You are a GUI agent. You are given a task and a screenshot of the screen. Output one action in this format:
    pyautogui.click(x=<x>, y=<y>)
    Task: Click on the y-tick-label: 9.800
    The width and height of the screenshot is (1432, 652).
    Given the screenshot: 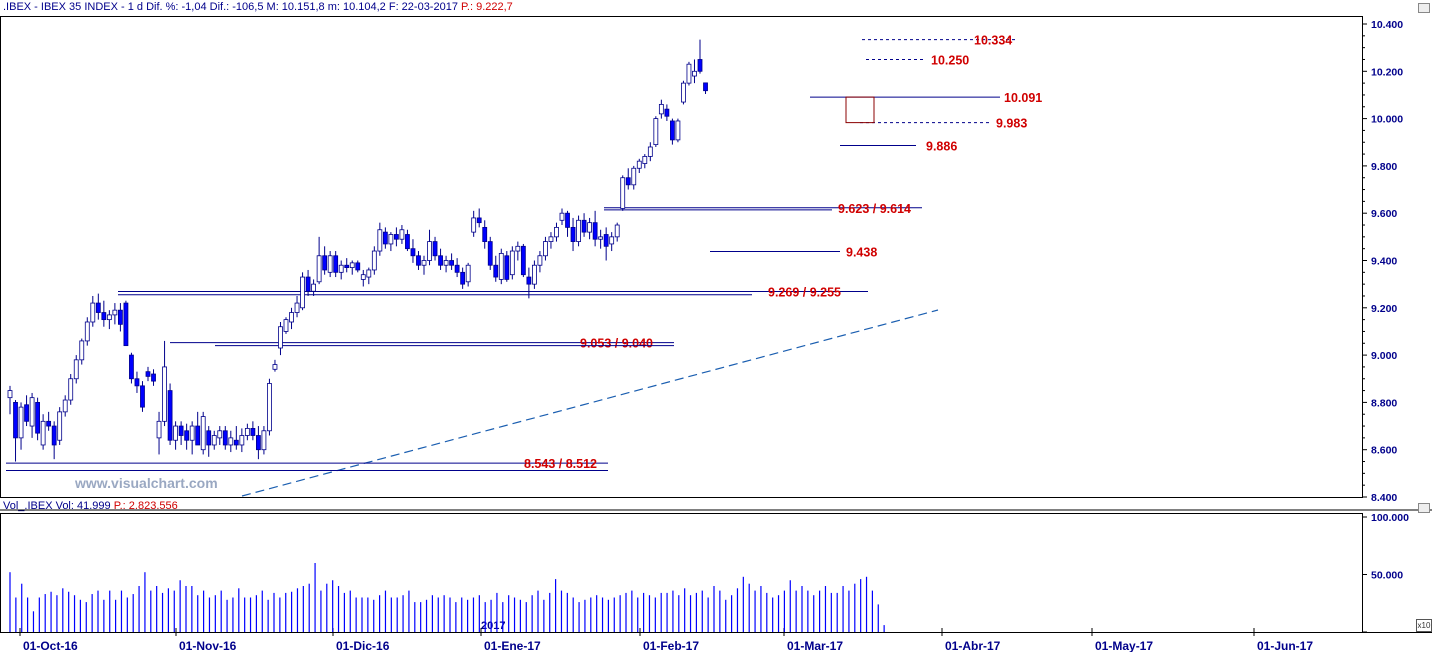 What is the action you would take?
    pyautogui.click(x=1384, y=167)
    